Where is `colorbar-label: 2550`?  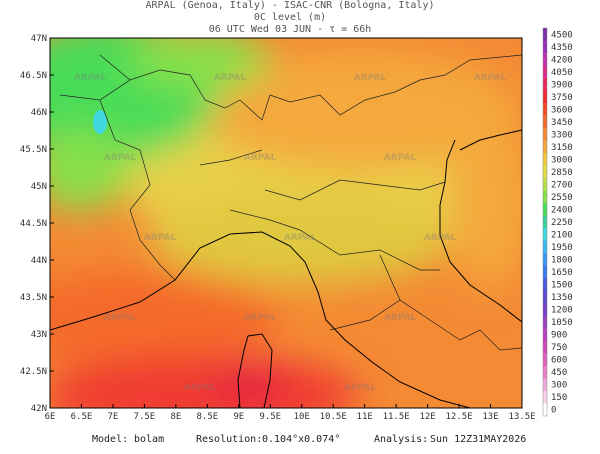
colorbar-label: 2550 is located at coordinates (562, 198).